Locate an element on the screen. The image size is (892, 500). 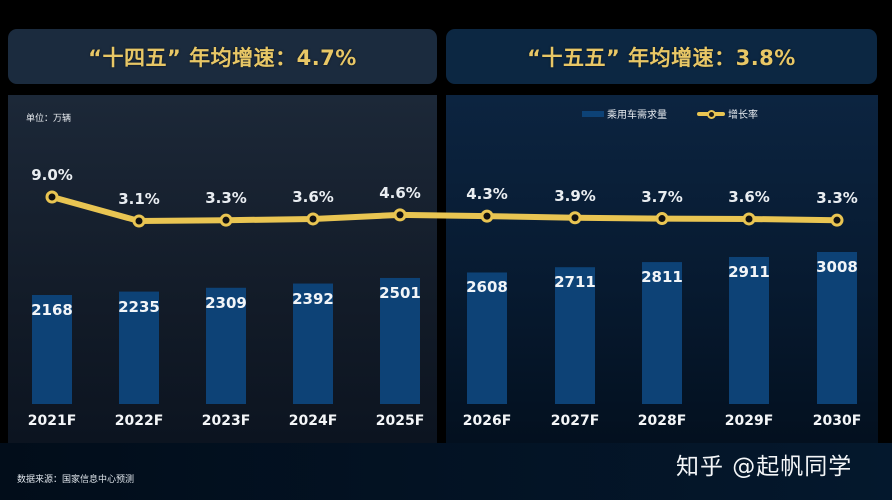
fourteenth-plan-title: “十四五” 年均增速：4.7% is located at coordinates (222, 57).